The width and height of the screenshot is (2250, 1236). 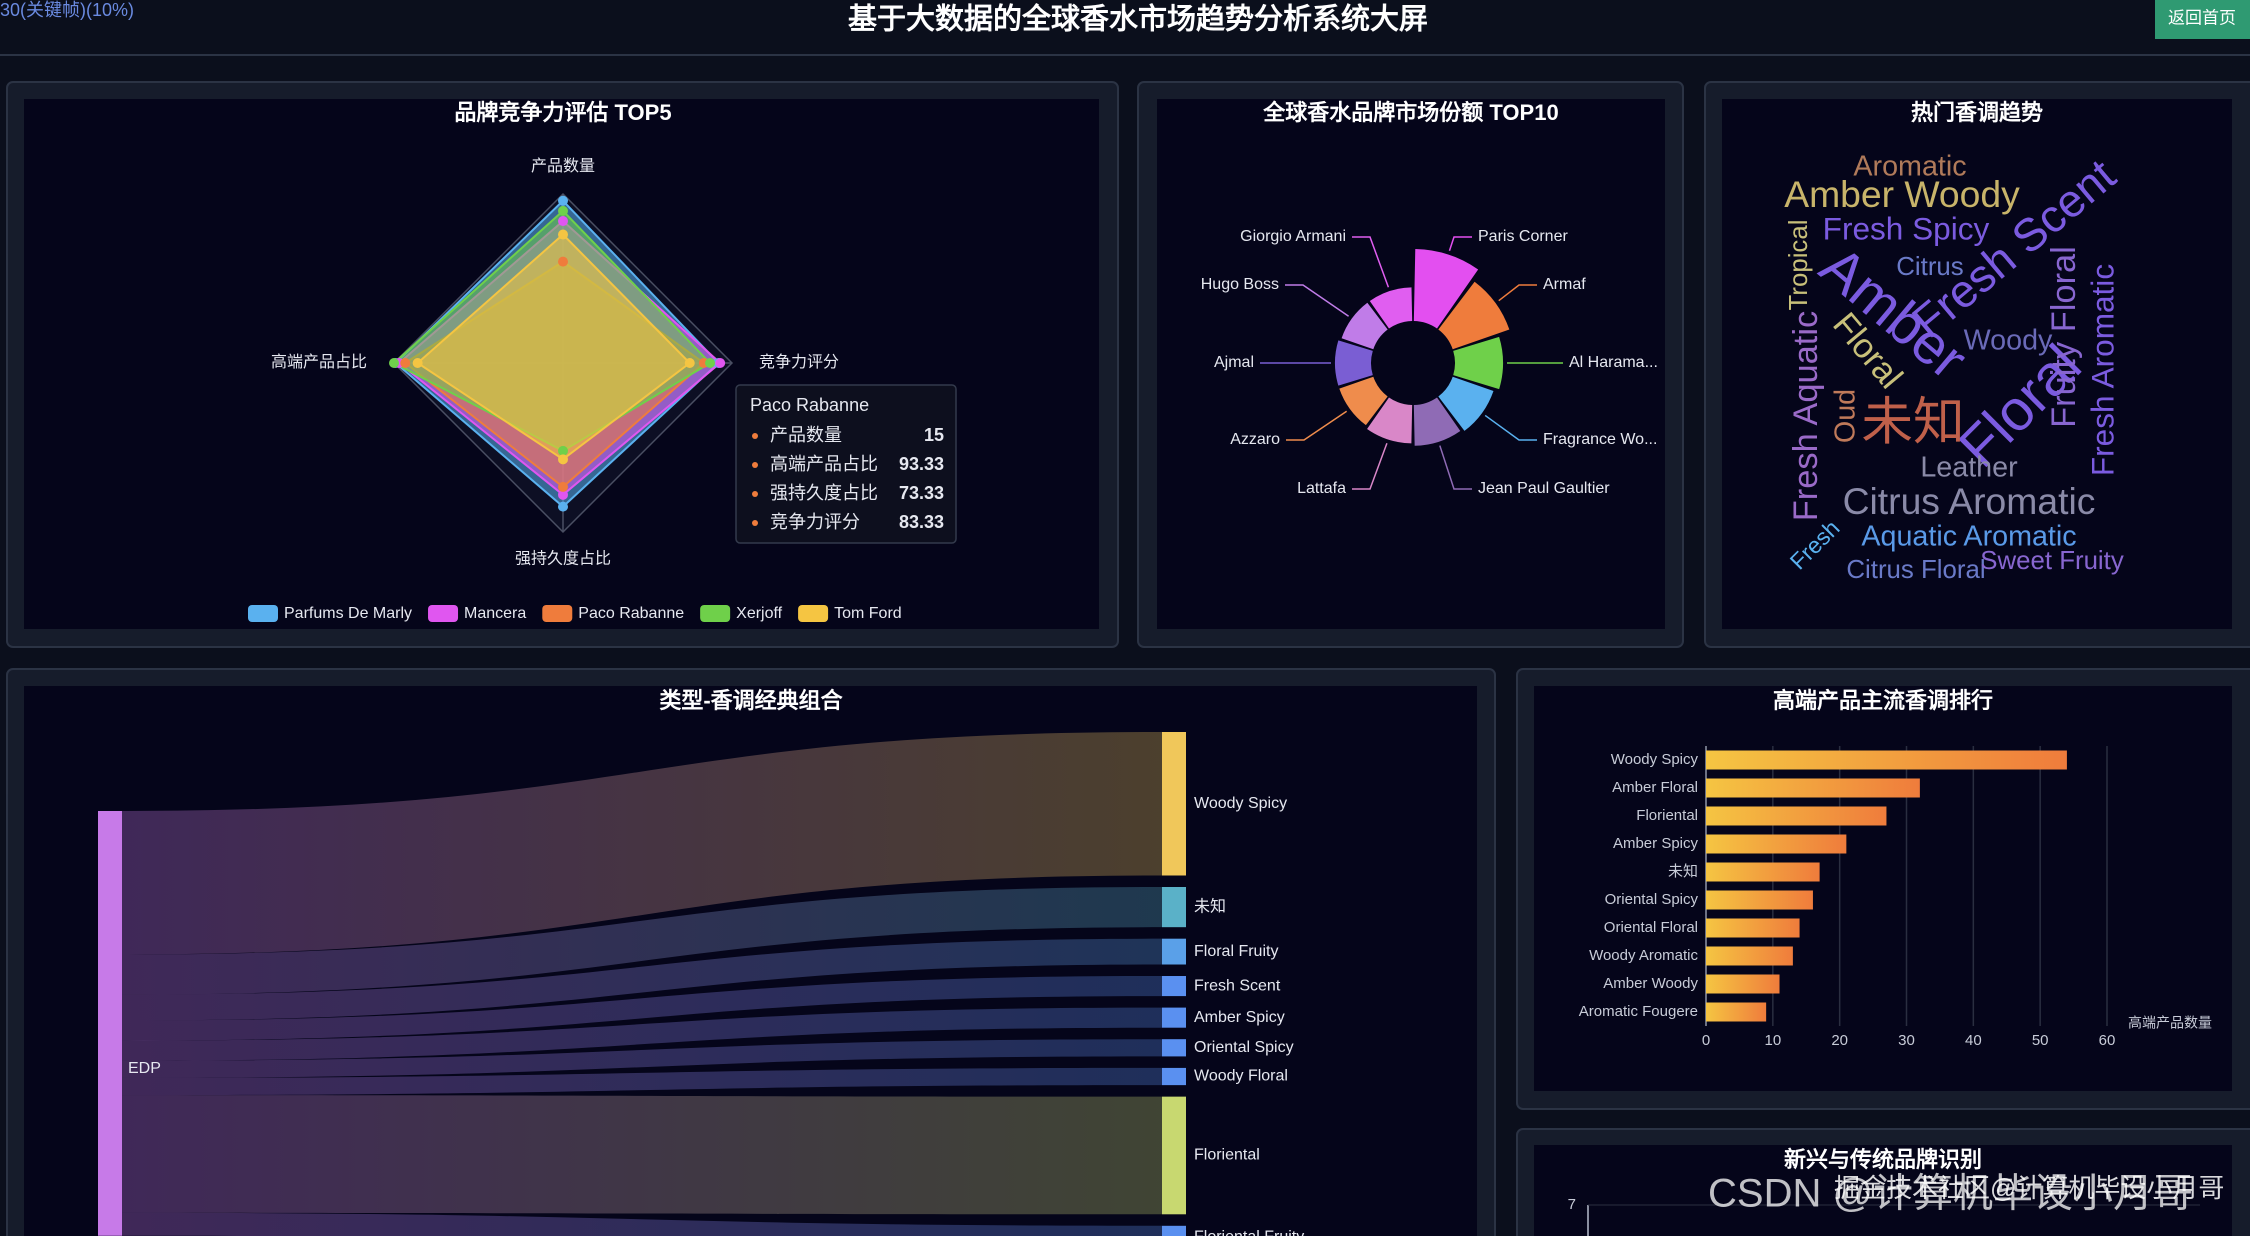 What do you see at coordinates (1929, 267) in the screenshot?
I see `word: Citrus` at bounding box center [1929, 267].